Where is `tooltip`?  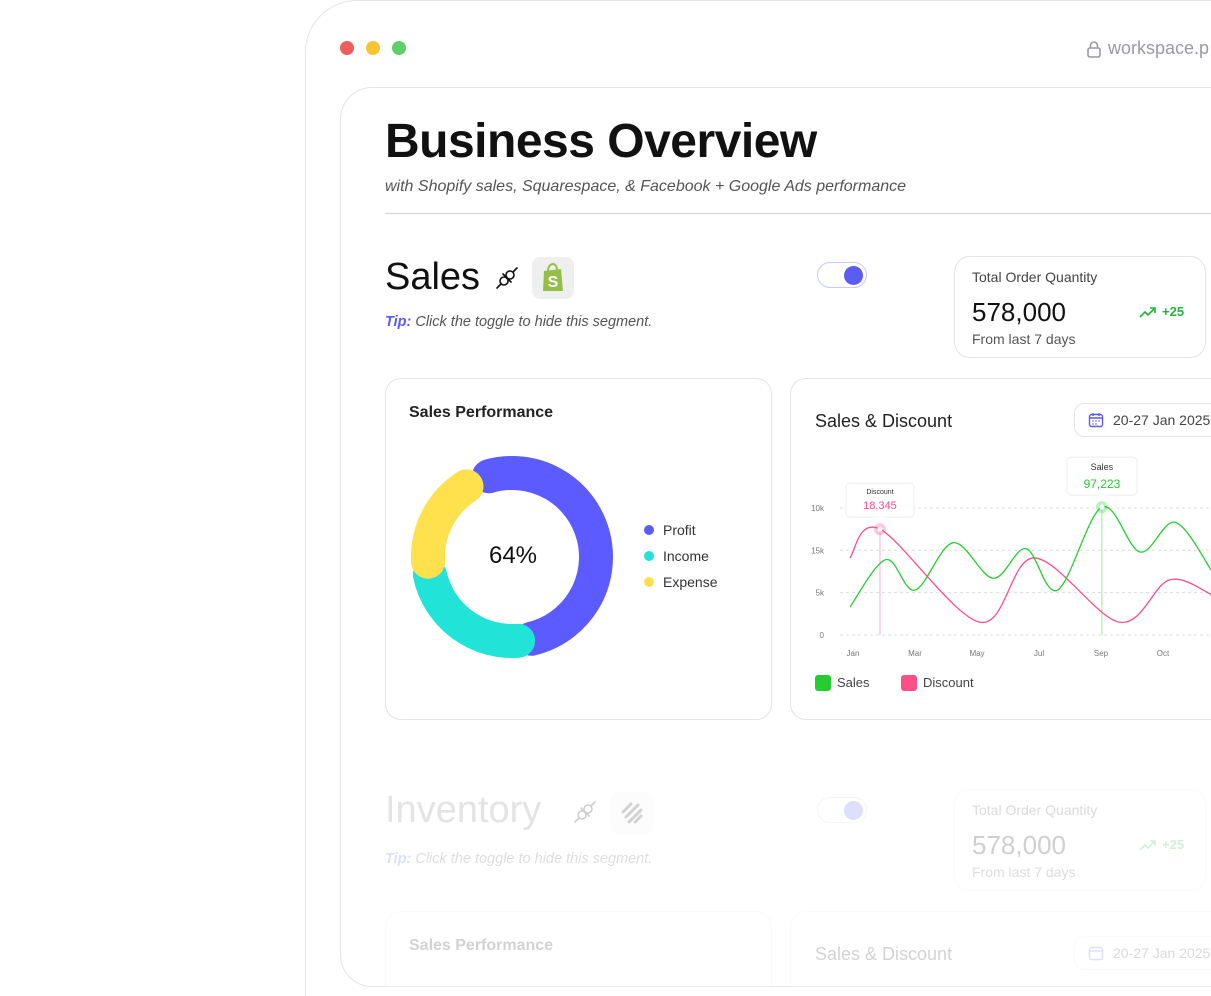
tooltip is located at coordinates (1102, 476).